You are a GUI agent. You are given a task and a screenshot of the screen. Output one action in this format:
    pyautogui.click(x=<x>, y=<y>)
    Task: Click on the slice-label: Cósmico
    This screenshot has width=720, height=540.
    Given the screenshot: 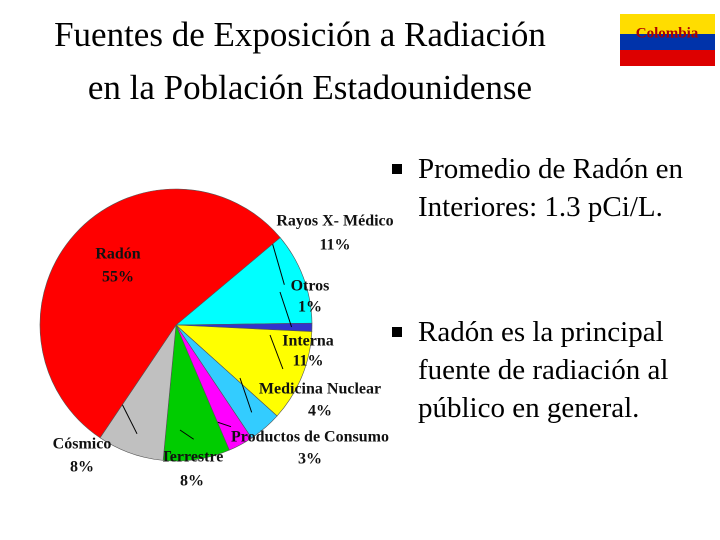 What is the action you would take?
    pyautogui.click(x=82, y=444)
    